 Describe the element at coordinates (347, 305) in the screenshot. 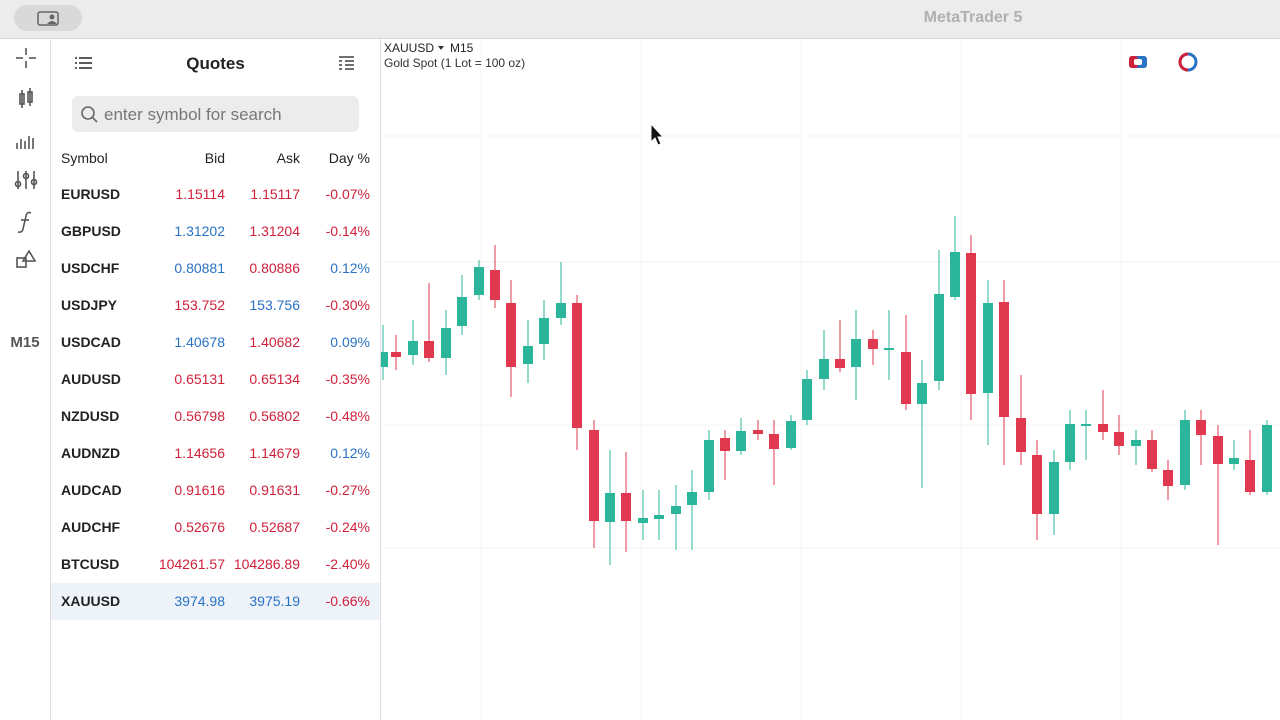

I see `day-price: -0.30%` at that location.